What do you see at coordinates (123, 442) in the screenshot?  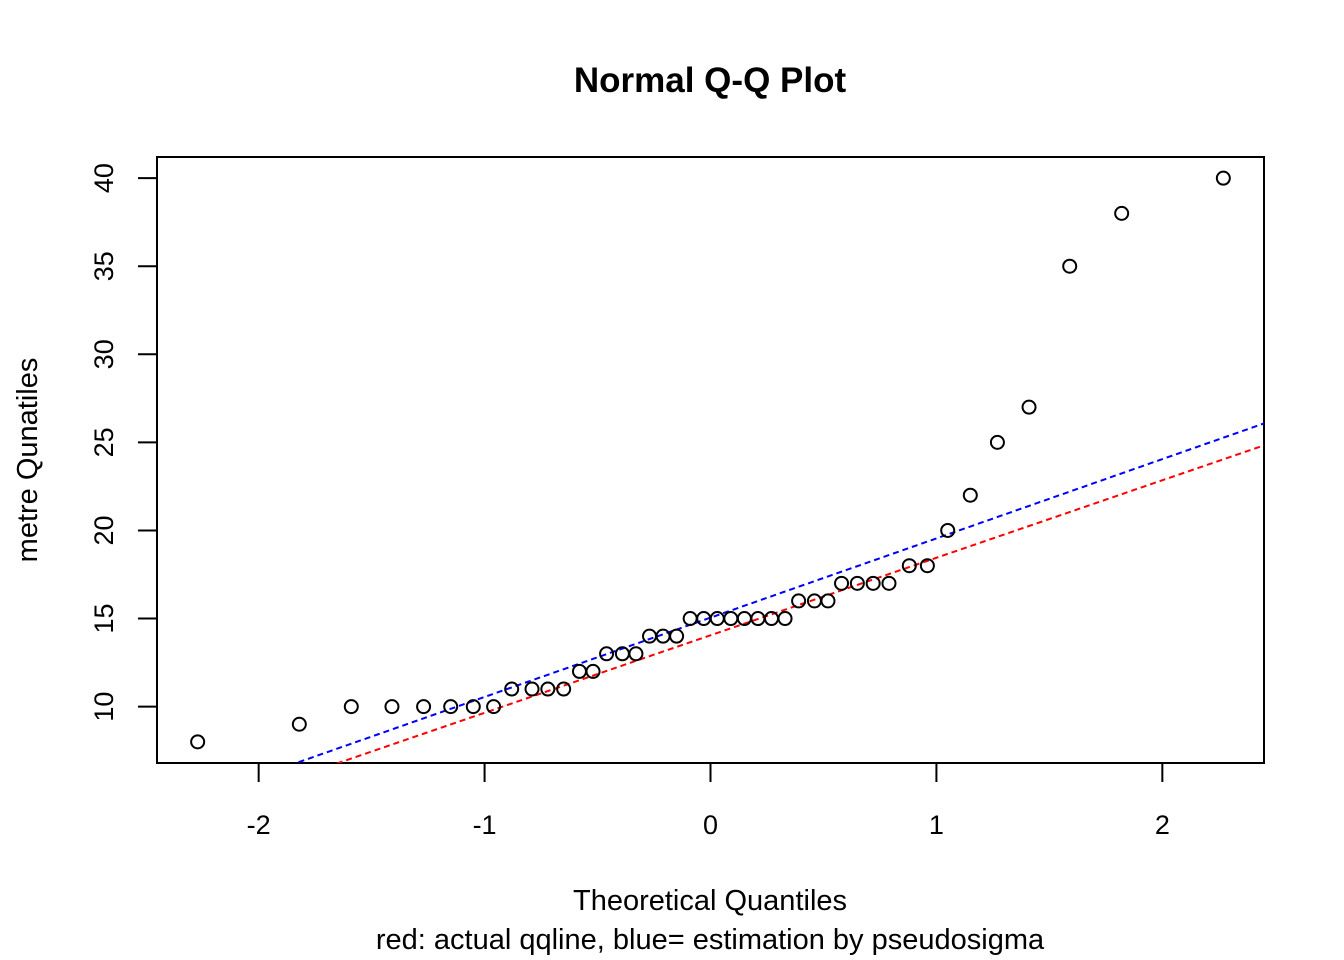 I see `y-axis: 10 15 20 25 30 35 40` at bounding box center [123, 442].